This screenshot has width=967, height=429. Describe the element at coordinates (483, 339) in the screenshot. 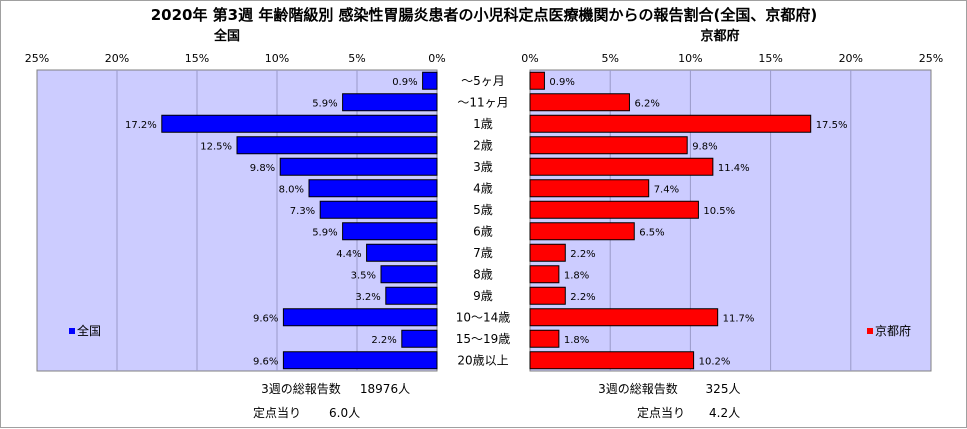

I see `category-label: 15～19歳` at that location.